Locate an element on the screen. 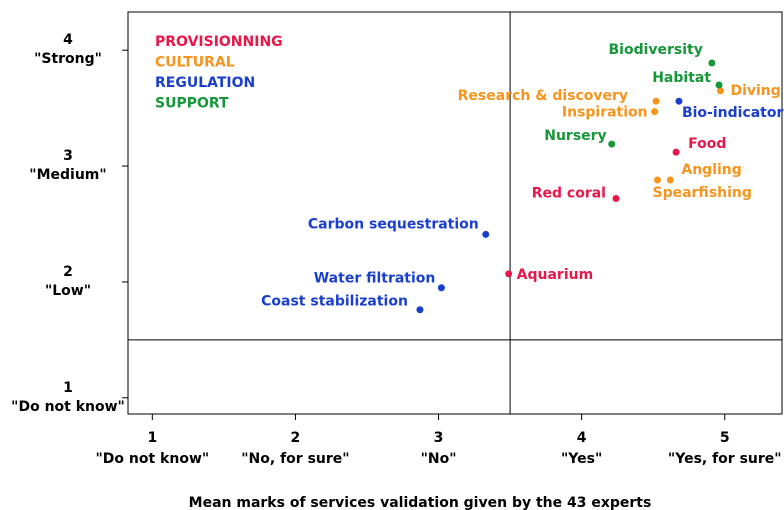 The width and height of the screenshot is (784, 510). y-tick-sublabel: "Low" is located at coordinates (68, 291).